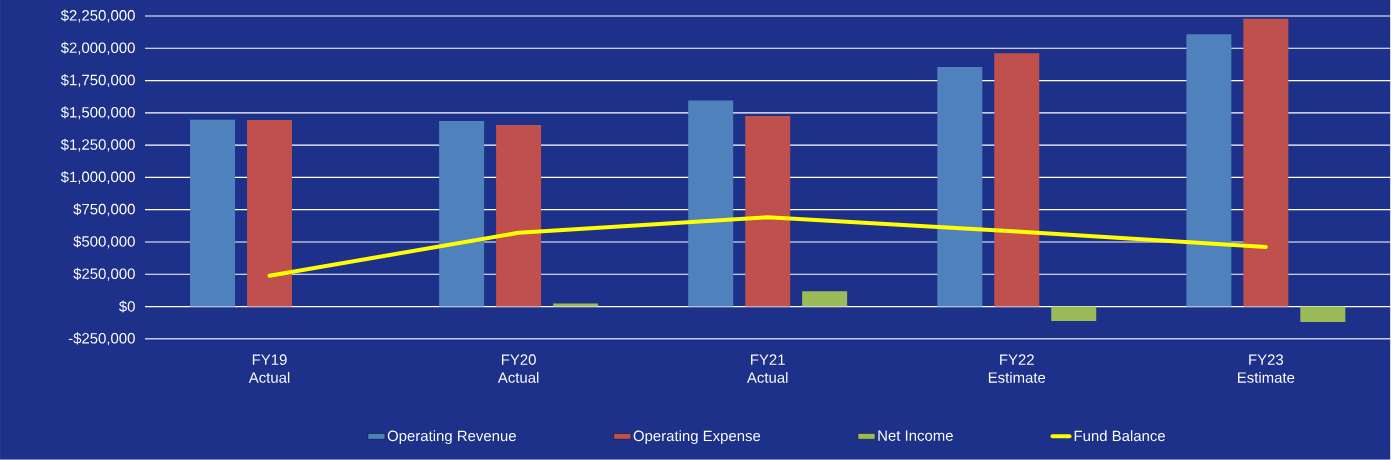 Image resolution: width=1391 pixels, height=460 pixels. I want to click on x-tick-label: FY23 Estimate, so click(1266, 368).